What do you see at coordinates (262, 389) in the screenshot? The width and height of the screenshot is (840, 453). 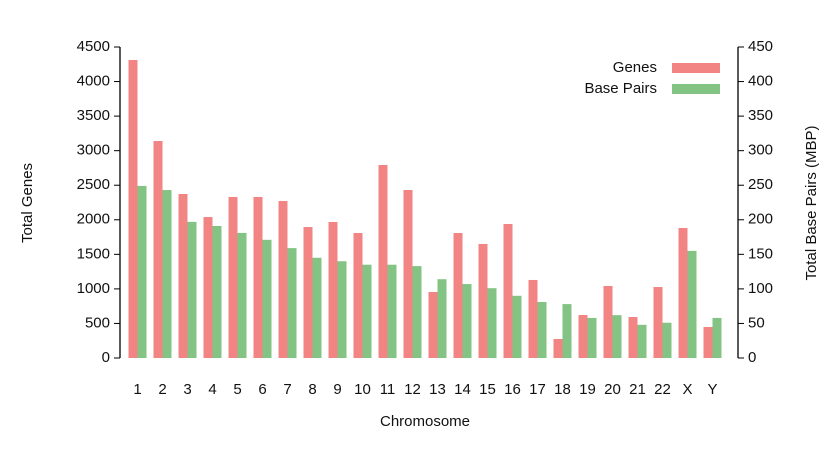 I see `x-tick-label: 6` at bounding box center [262, 389].